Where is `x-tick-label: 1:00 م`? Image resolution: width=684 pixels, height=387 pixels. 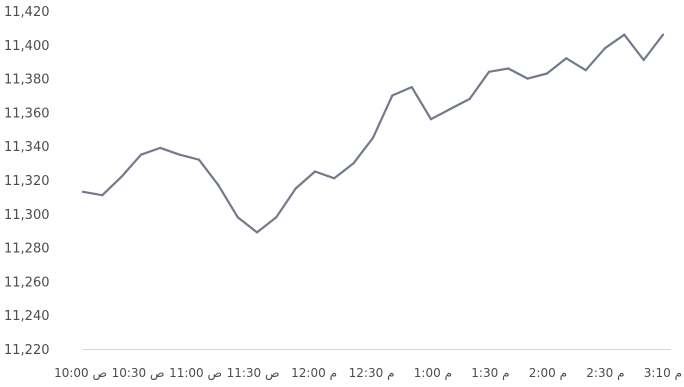 x-tick-label: 1:00 م is located at coordinates (433, 373).